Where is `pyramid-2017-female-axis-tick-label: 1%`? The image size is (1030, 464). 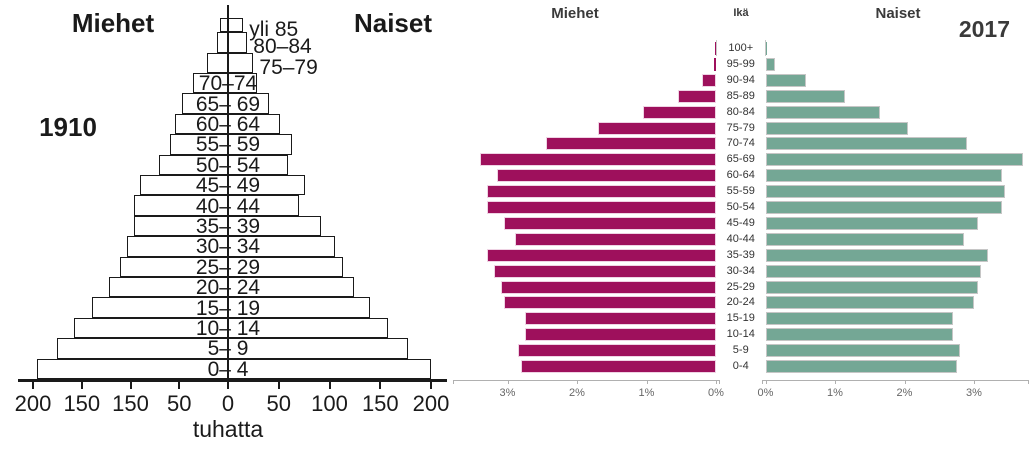
pyramid-2017-female-axis-tick-label: 1% is located at coordinates (835, 393).